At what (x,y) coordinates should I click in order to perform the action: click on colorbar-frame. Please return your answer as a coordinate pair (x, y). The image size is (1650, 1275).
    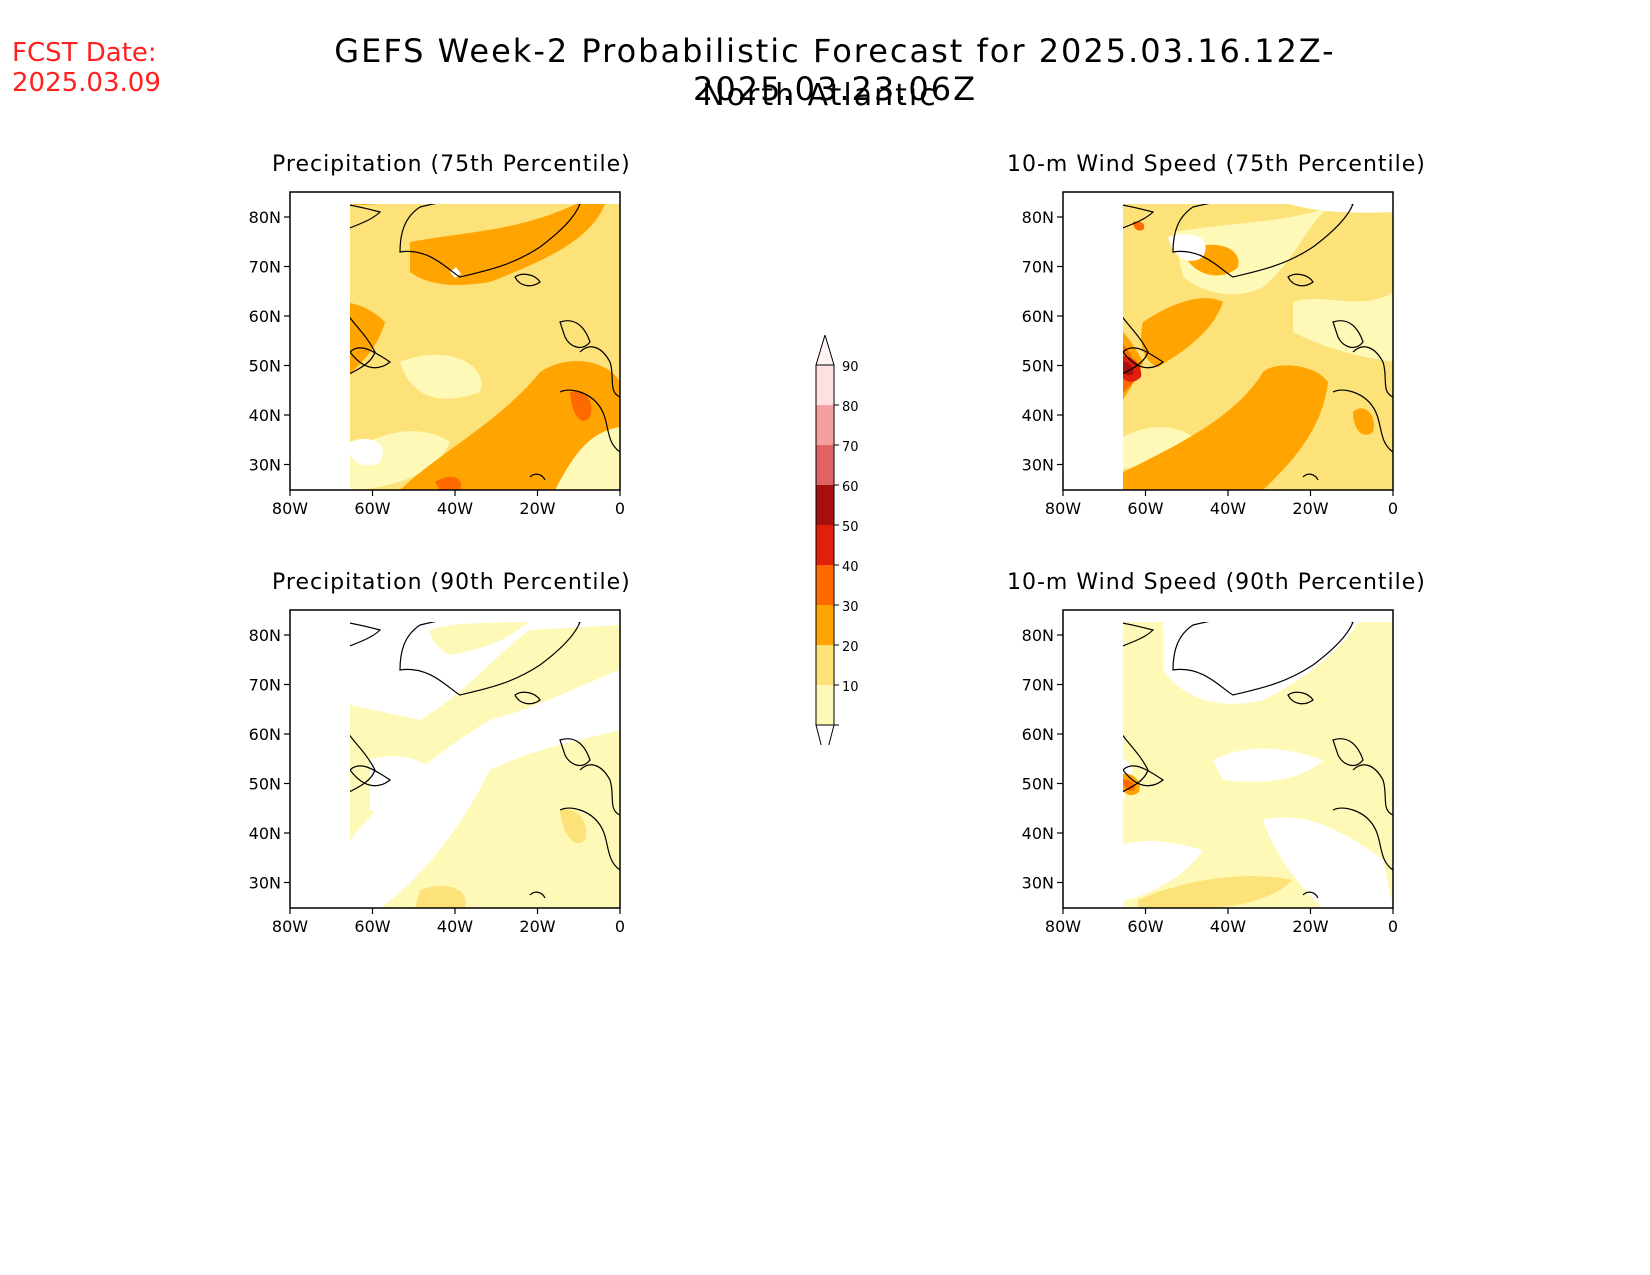
    Looking at the image, I should click on (825, 545).